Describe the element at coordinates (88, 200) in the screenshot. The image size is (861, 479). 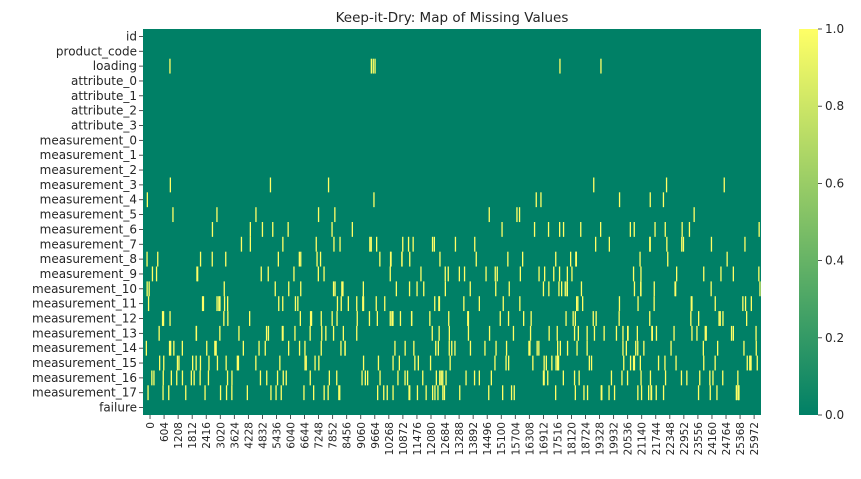
I see `y-label-measurement_4: measurement_4` at that location.